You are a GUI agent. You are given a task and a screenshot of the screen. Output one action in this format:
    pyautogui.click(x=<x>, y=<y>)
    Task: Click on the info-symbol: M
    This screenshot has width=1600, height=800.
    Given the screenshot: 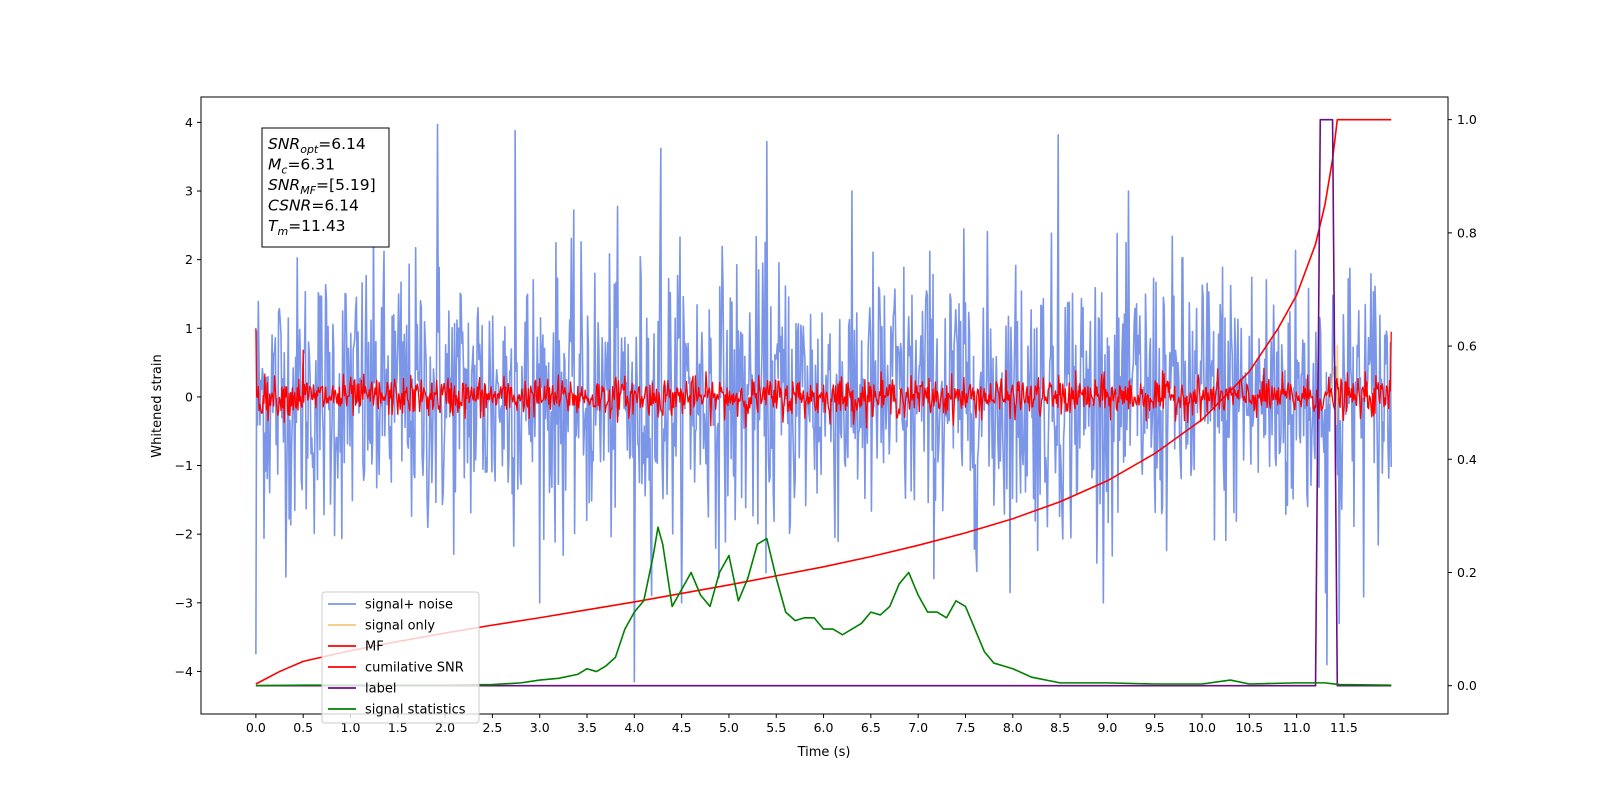 What is the action you would take?
    pyautogui.click(x=274, y=165)
    